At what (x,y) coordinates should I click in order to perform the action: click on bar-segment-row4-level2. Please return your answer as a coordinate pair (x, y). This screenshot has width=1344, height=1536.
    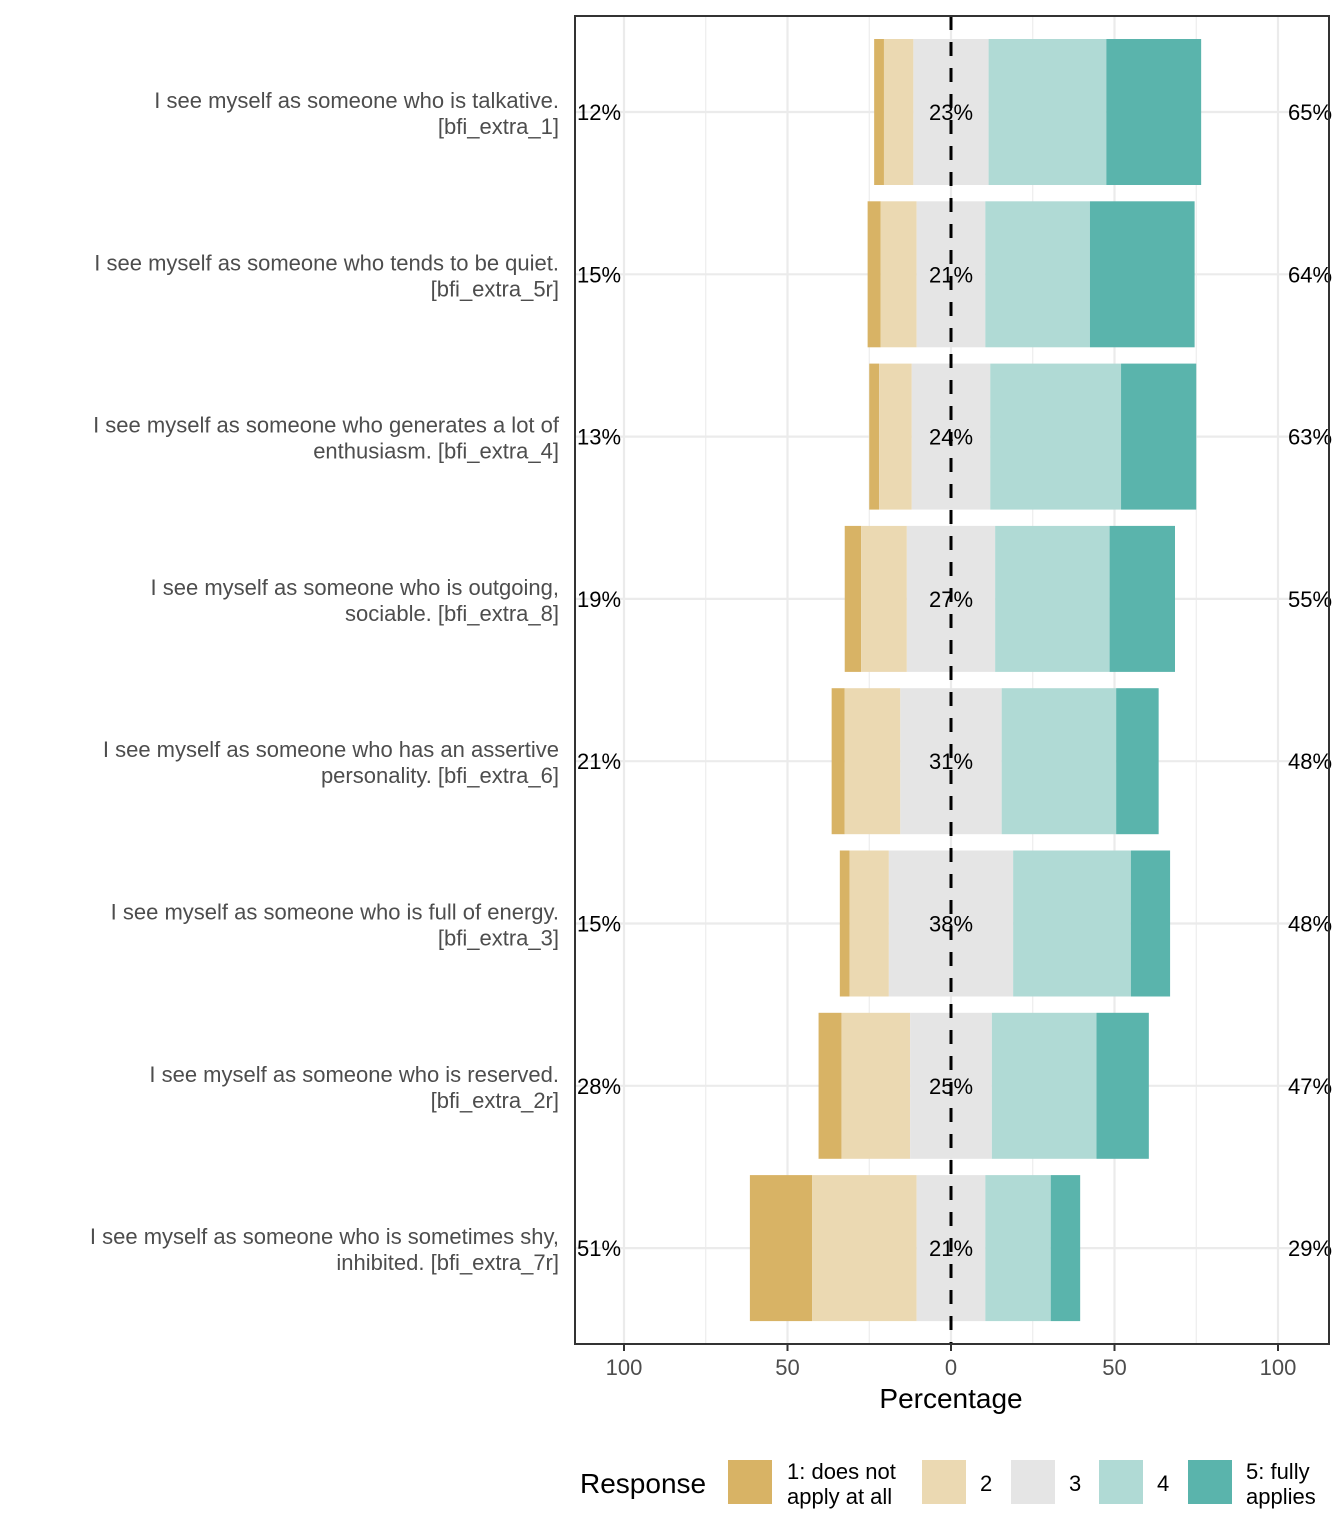
    Looking at the image, I should click on (884, 598).